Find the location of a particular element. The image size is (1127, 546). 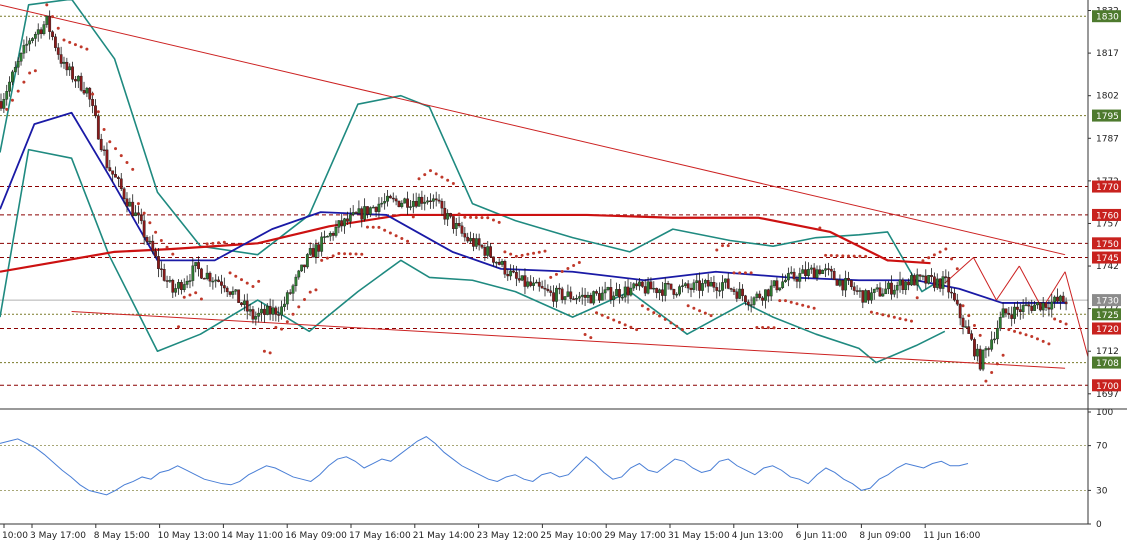

price-level-label: 1708 is located at coordinates (1107, 364).